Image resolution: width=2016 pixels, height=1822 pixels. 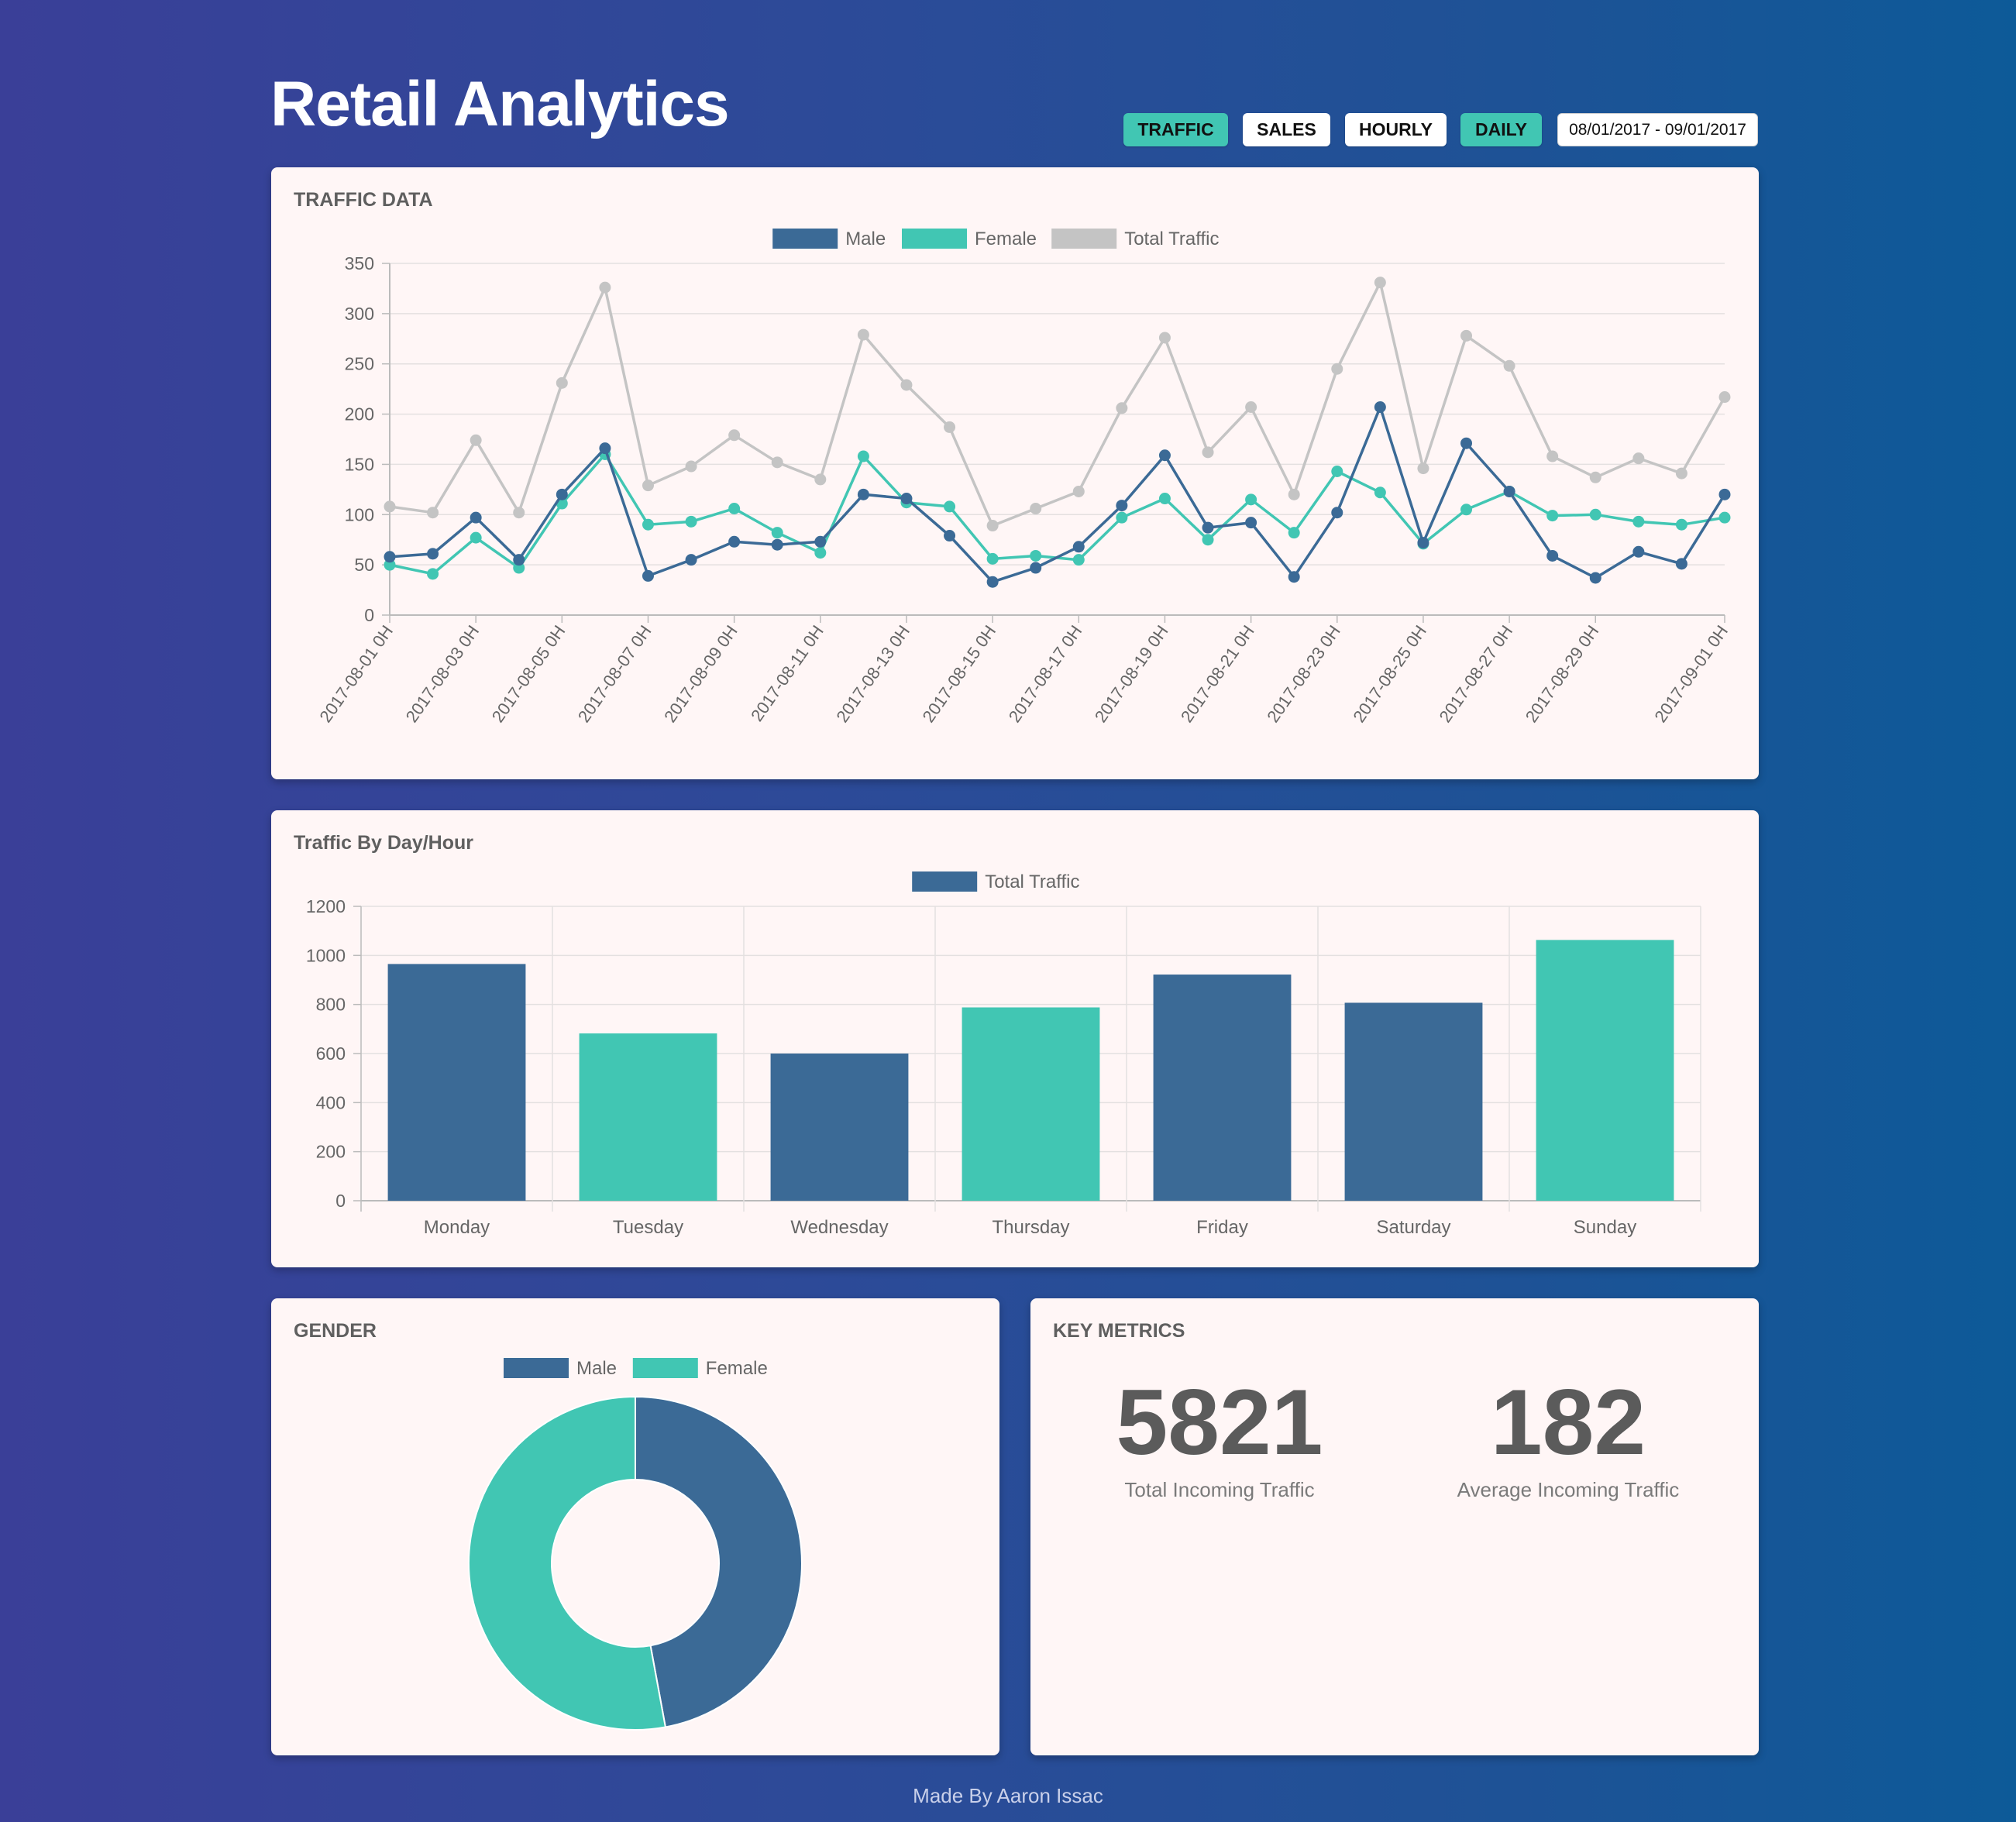 What do you see at coordinates (1046, 674) in the screenshot?
I see `x-tick-label: 2017-08-17 0H` at bounding box center [1046, 674].